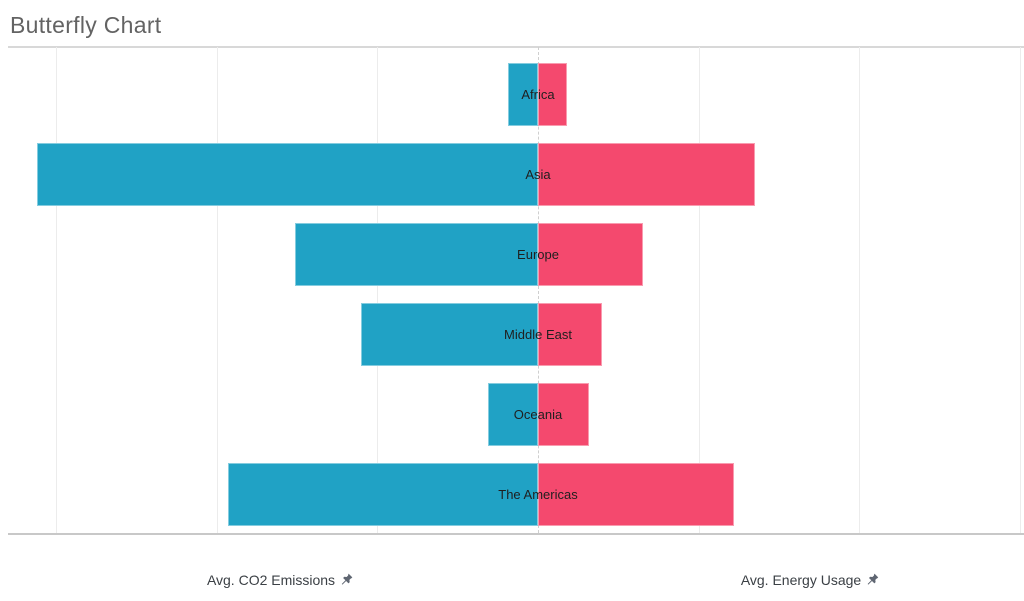  What do you see at coordinates (590, 254) in the screenshot?
I see `right-bar-europe` at bounding box center [590, 254].